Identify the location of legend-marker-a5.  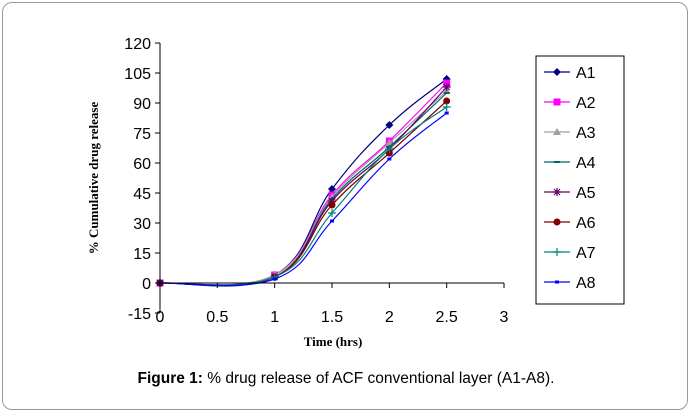
(557, 192).